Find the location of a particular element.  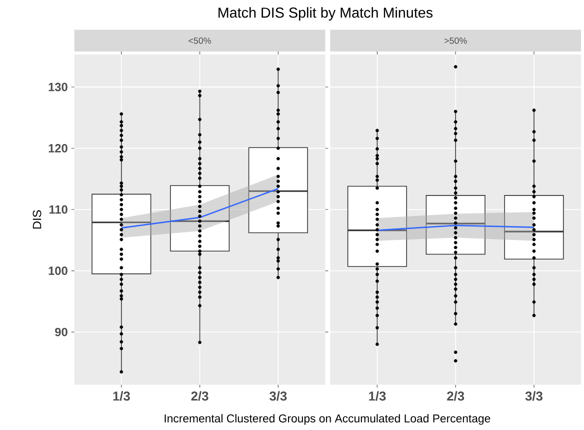

y-tick-label: 120 is located at coordinates (58, 148).